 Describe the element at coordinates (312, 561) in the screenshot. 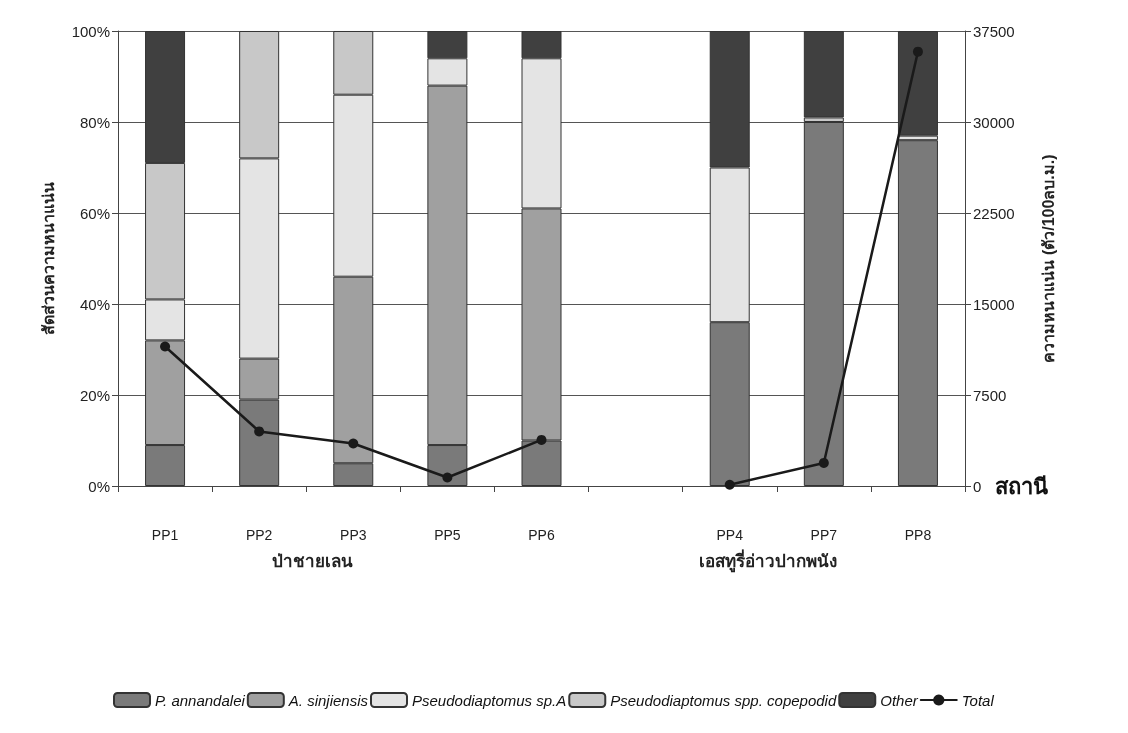

I see `text: ป่าชายเลน` at that location.